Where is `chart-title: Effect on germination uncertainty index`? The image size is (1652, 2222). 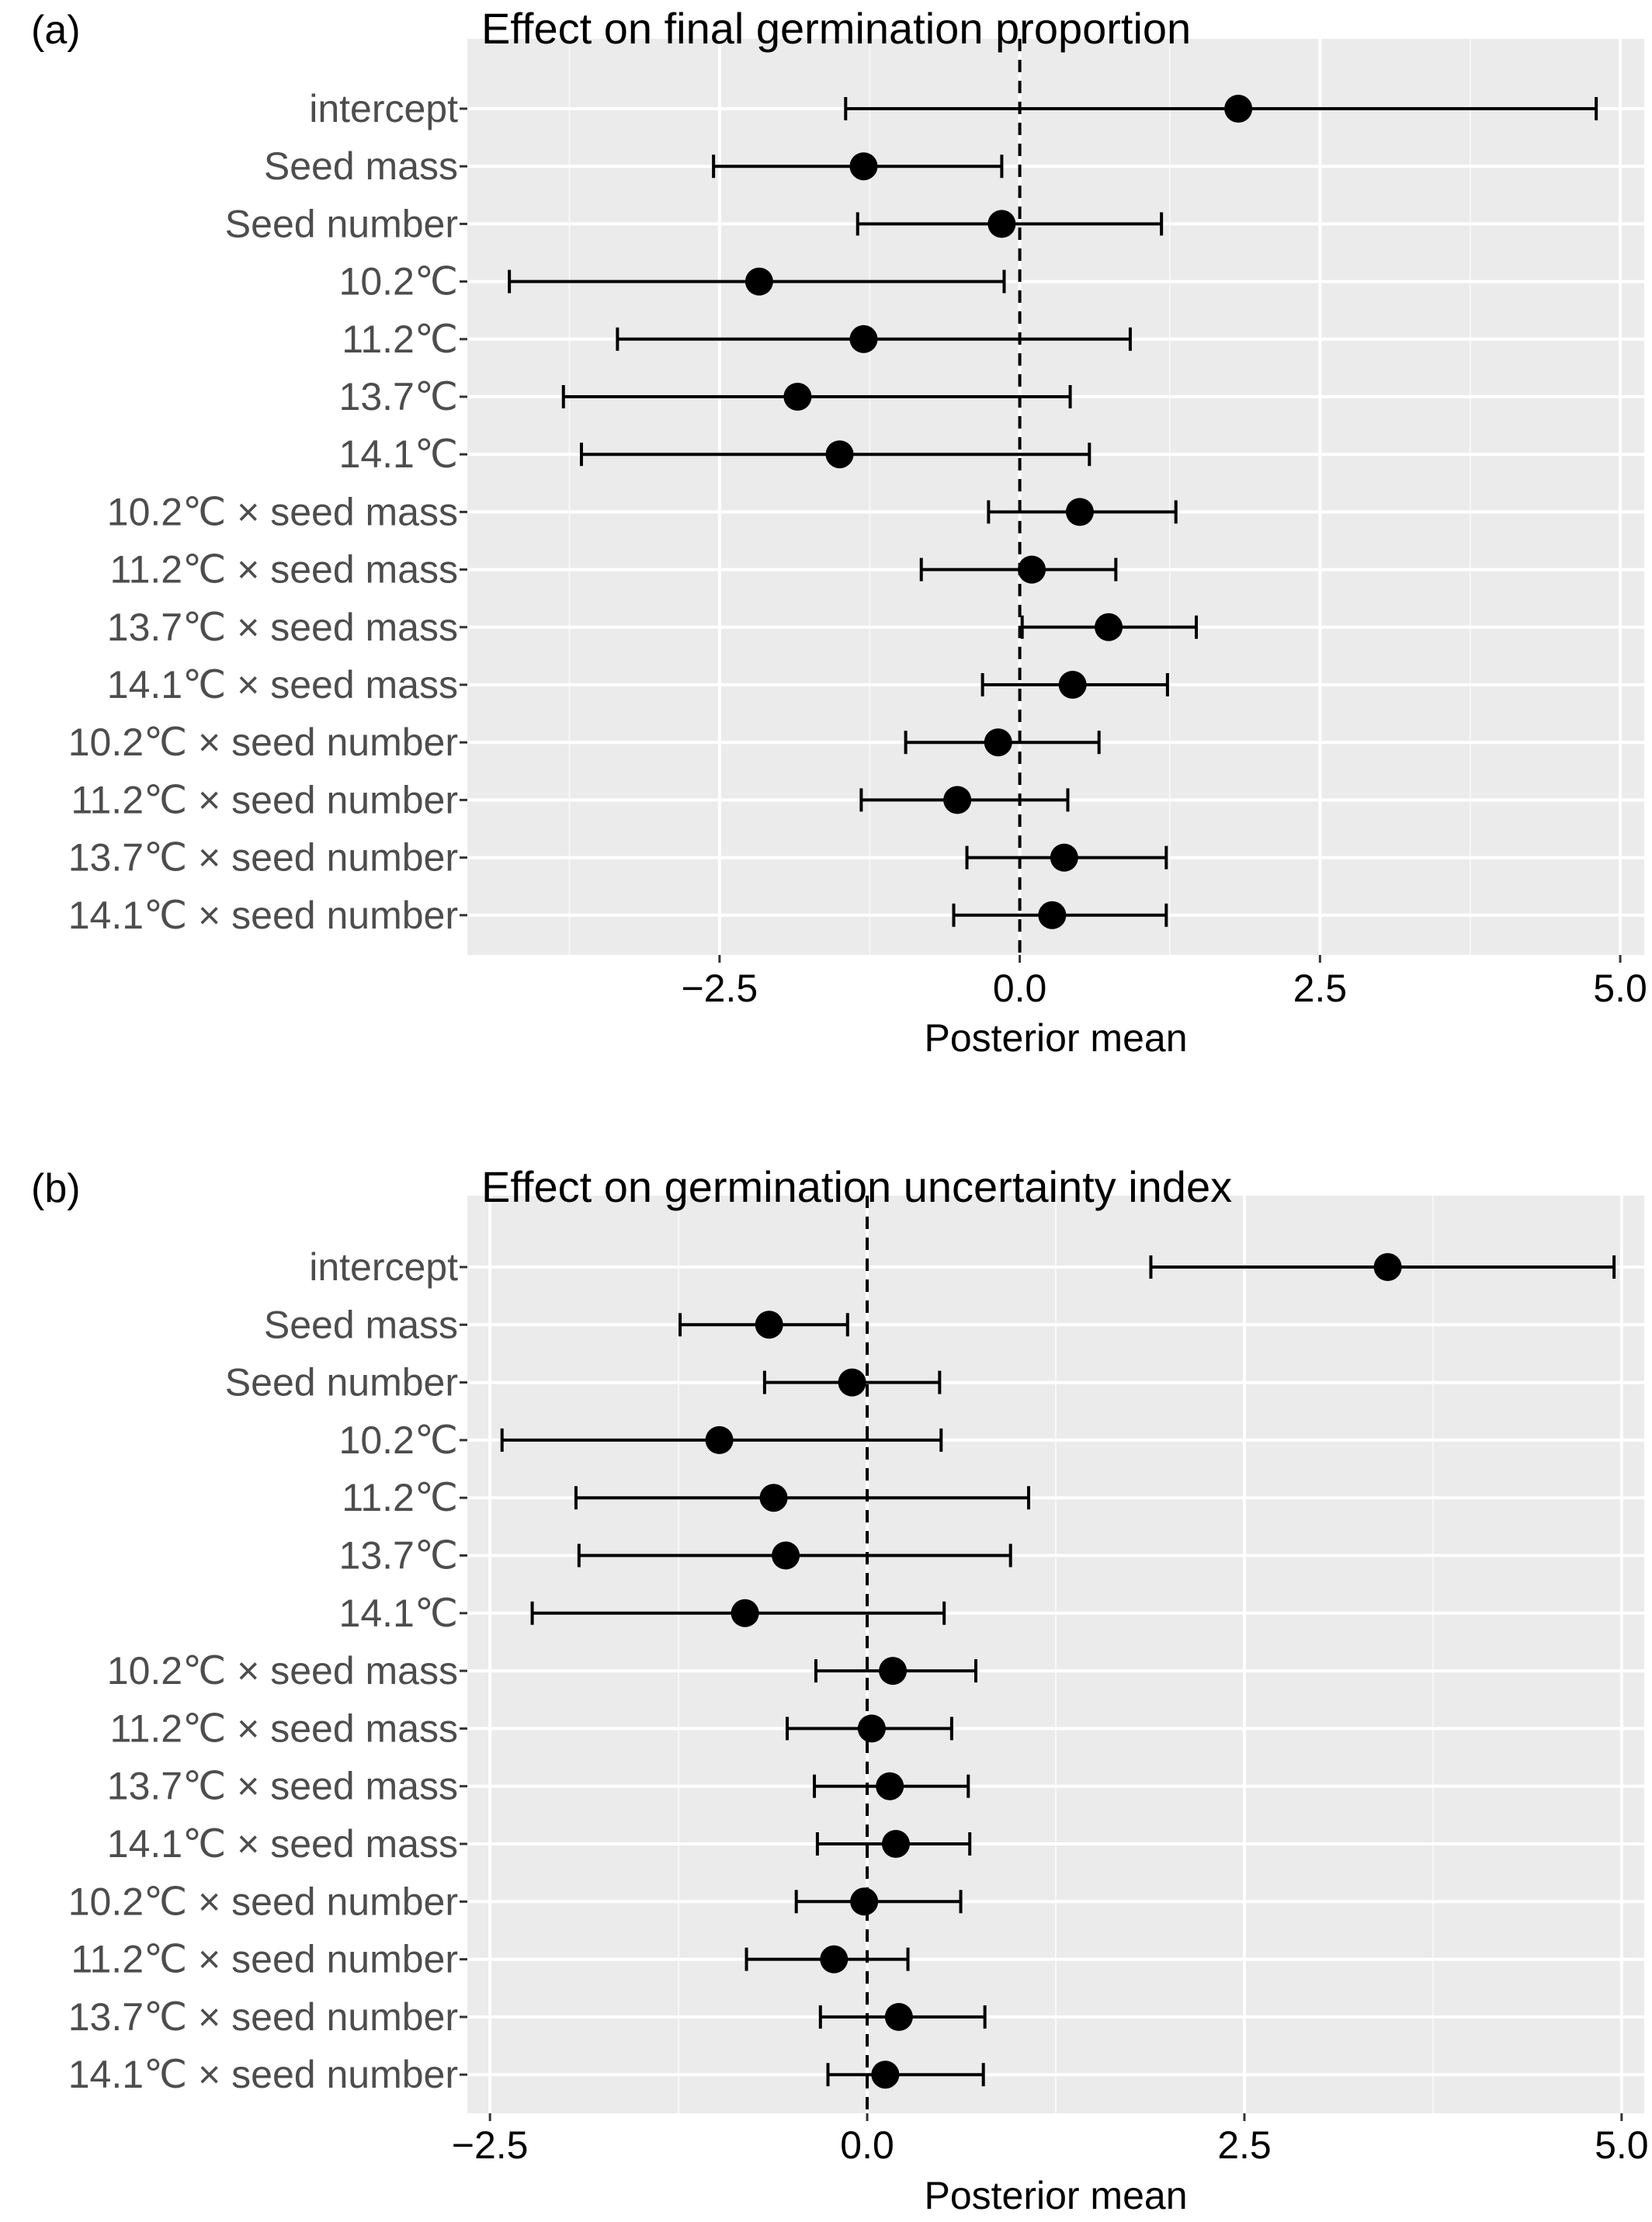
chart-title: Effect on germination uncertainty index is located at coordinates (856, 1186).